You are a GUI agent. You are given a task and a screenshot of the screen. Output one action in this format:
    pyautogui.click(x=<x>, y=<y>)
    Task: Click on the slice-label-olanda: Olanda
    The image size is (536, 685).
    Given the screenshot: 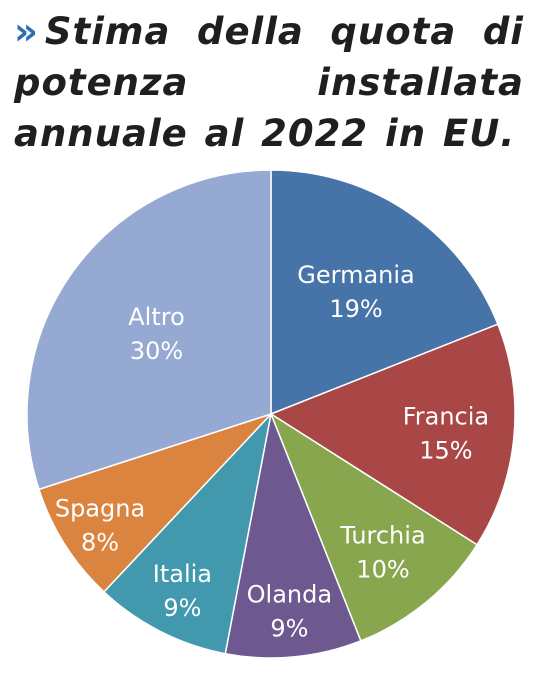 What is the action you would take?
    pyautogui.click(x=289, y=594)
    